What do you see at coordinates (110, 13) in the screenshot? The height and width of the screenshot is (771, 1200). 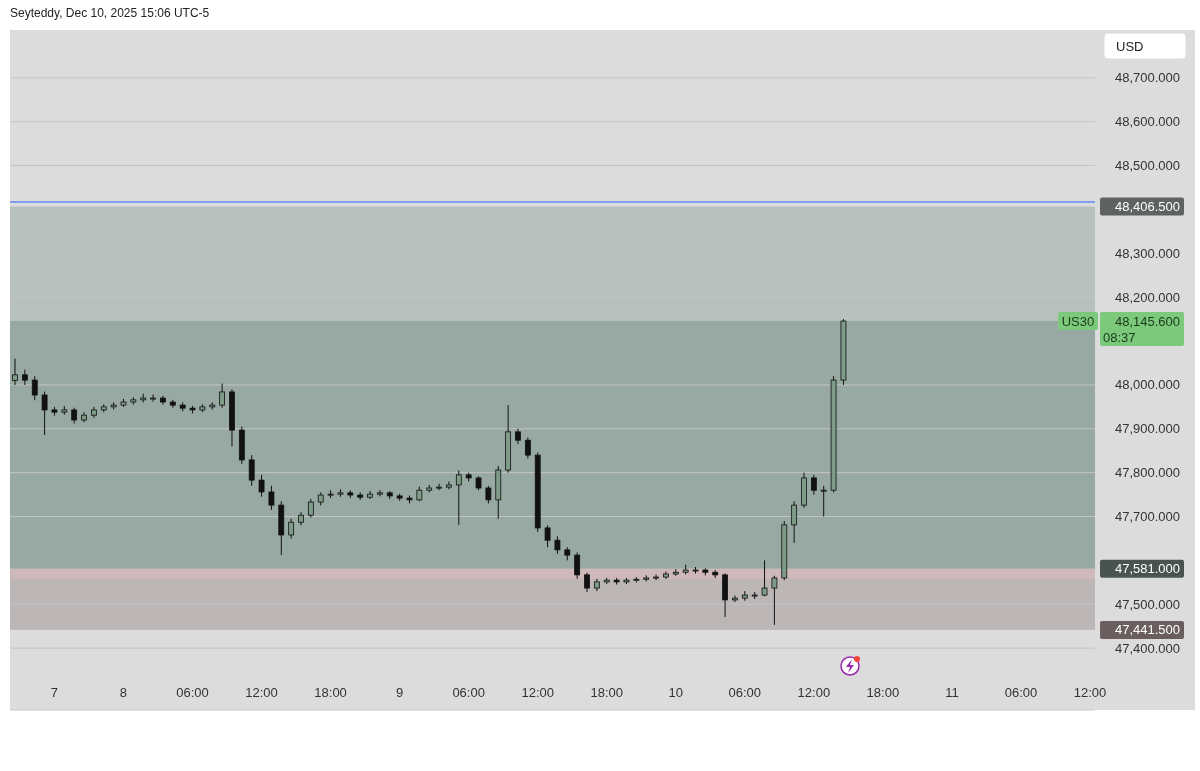 I see `chart-title: Seyteddy, Dec 10, 2025 15:06 UTC-5` at bounding box center [110, 13].